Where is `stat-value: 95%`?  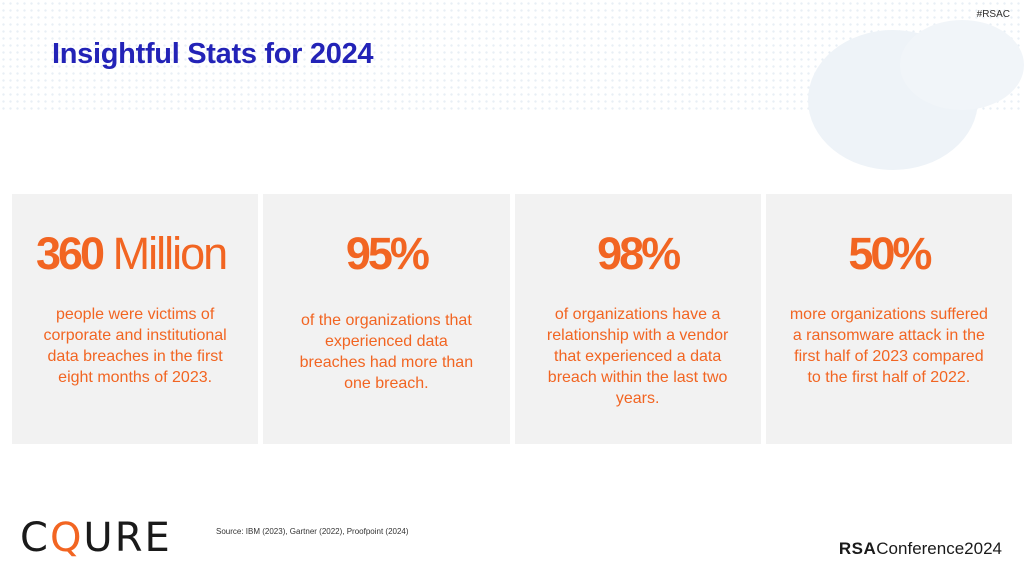
stat-value: 95% is located at coordinates (386, 254).